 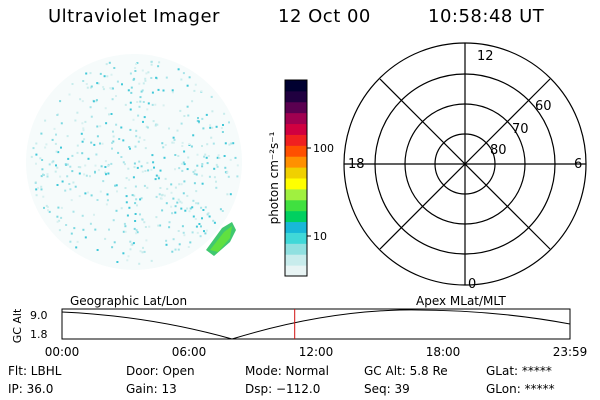 What do you see at coordinates (520, 129) in the screenshot?
I see `lat-label-70: 70` at bounding box center [520, 129].